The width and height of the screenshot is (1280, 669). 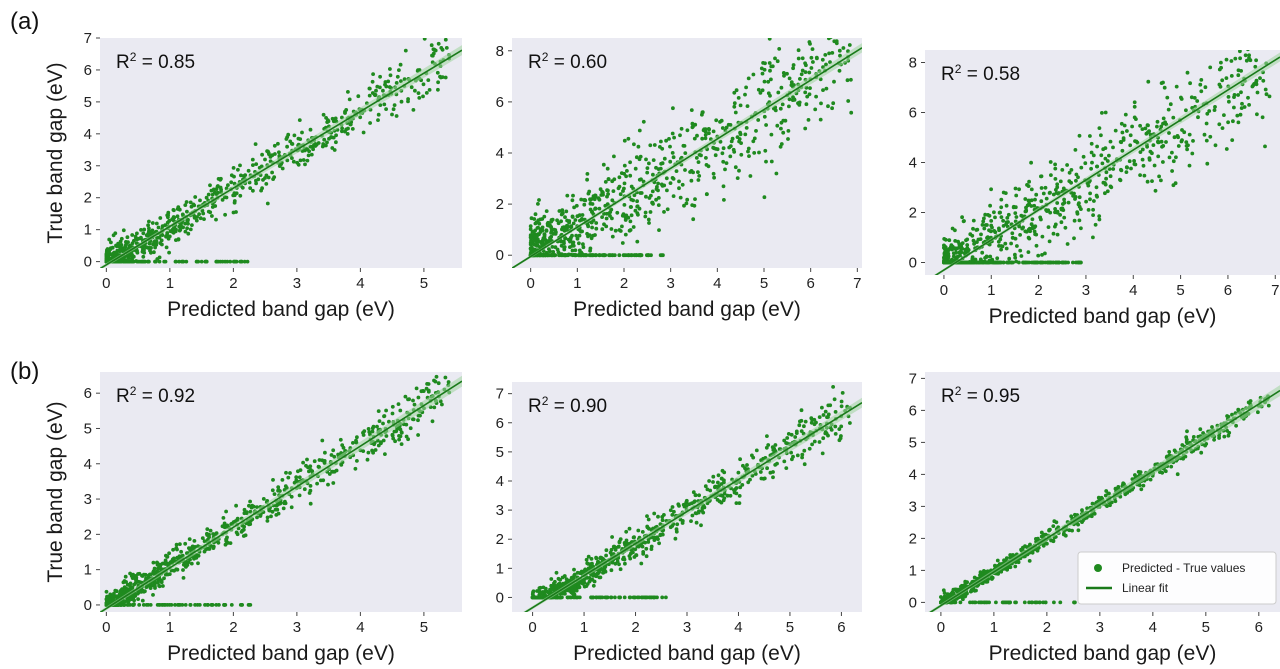 What do you see at coordinates (584, 627) in the screenshot?
I see `x-tick-label: 1` at bounding box center [584, 627].